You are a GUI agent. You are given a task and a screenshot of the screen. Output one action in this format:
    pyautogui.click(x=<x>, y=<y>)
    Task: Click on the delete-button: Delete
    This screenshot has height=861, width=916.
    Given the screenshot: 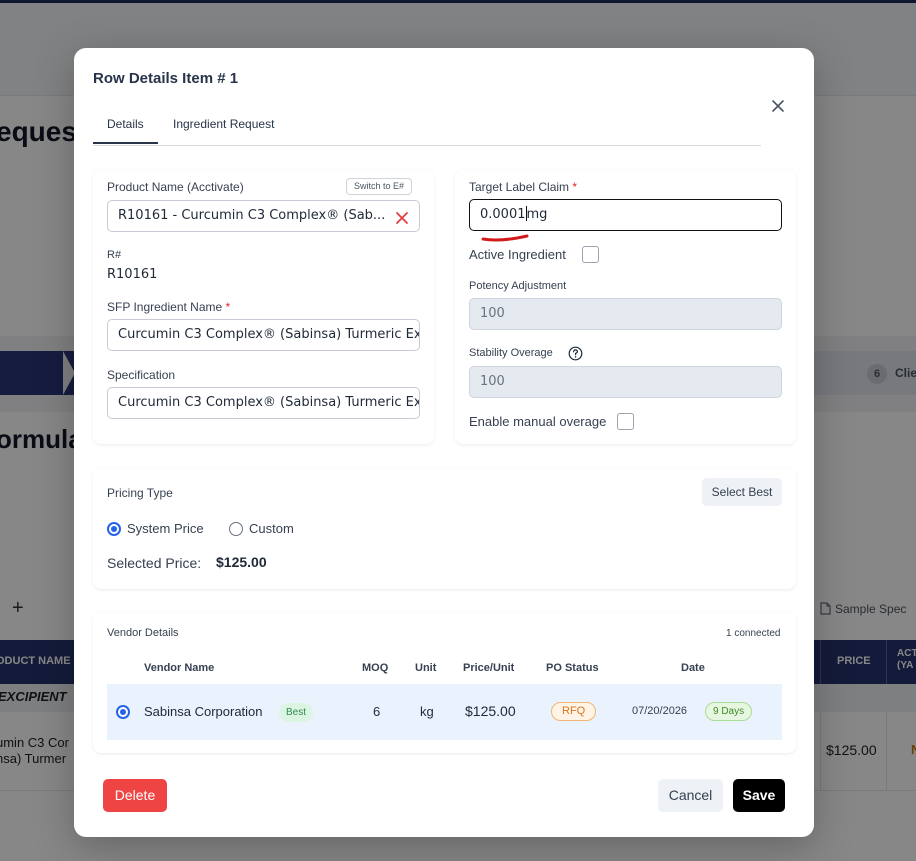 What is the action you would take?
    pyautogui.click(x=135, y=795)
    